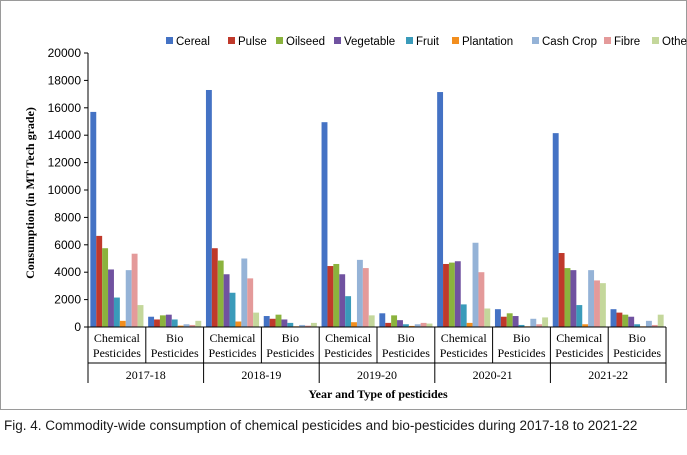 This screenshot has width=687, height=455. What do you see at coordinates (65, 53) in the screenshot?
I see `y-tick-label: 20000` at bounding box center [65, 53].